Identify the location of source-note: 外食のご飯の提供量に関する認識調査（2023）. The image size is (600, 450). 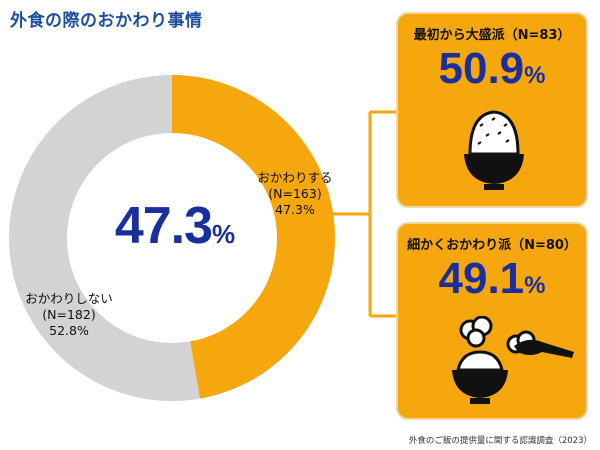
(500, 441).